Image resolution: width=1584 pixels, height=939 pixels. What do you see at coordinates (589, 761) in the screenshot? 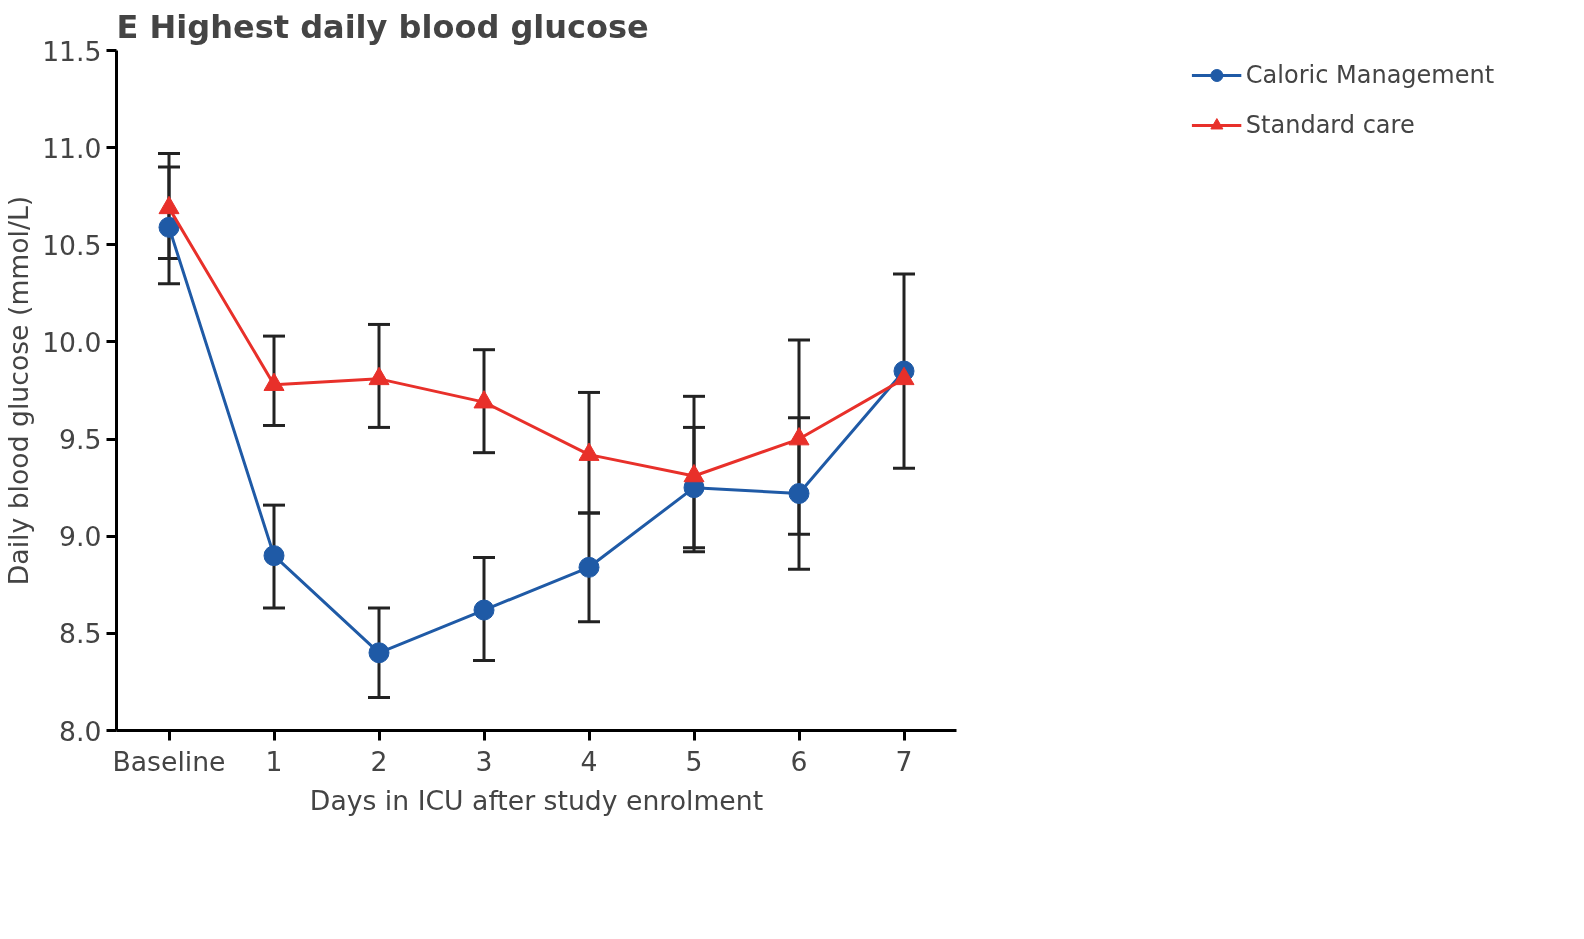
I see `x-tick-label: 4` at bounding box center [589, 761].